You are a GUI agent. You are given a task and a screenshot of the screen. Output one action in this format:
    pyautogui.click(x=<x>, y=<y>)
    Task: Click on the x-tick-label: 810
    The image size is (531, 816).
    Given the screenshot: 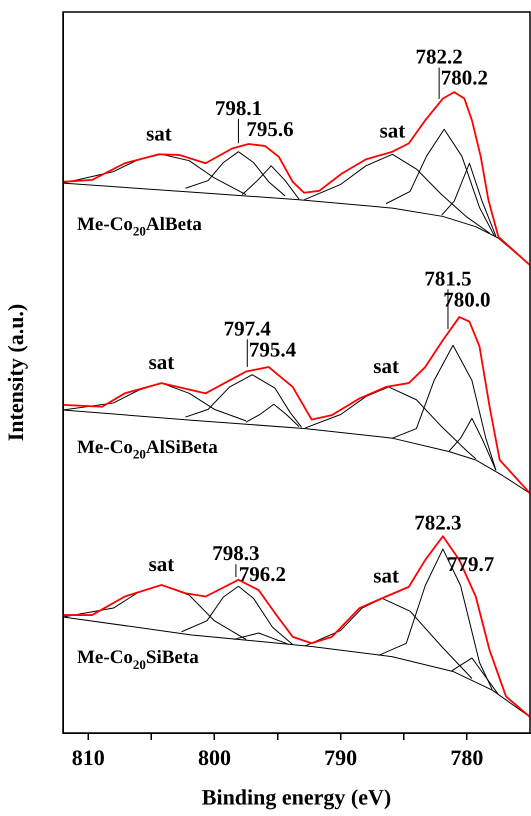 What is the action you would take?
    pyautogui.click(x=88, y=757)
    